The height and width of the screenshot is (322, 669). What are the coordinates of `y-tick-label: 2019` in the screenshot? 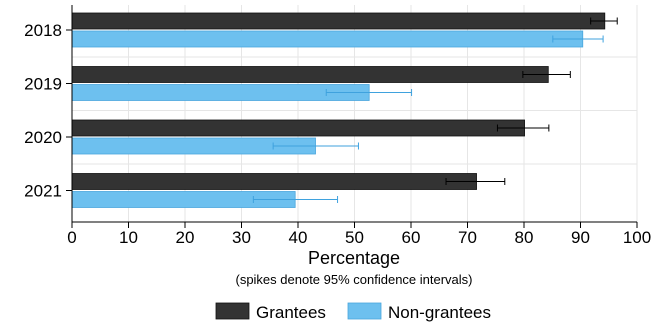 It's located at (43, 84).